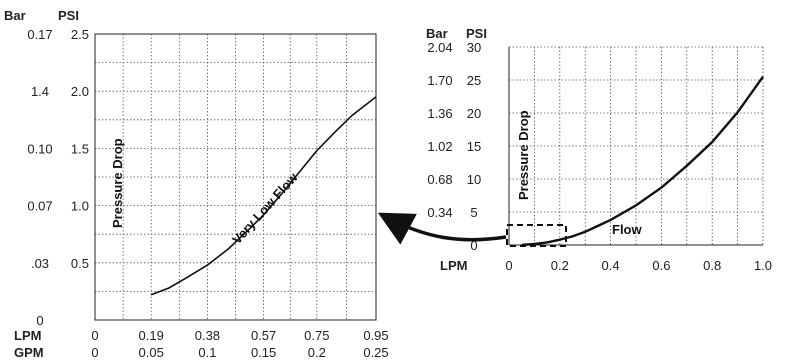 The image size is (787, 362). What do you see at coordinates (40, 91) in the screenshot?
I see `left-y-bar-tick-label: 1.4` at bounding box center [40, 91].